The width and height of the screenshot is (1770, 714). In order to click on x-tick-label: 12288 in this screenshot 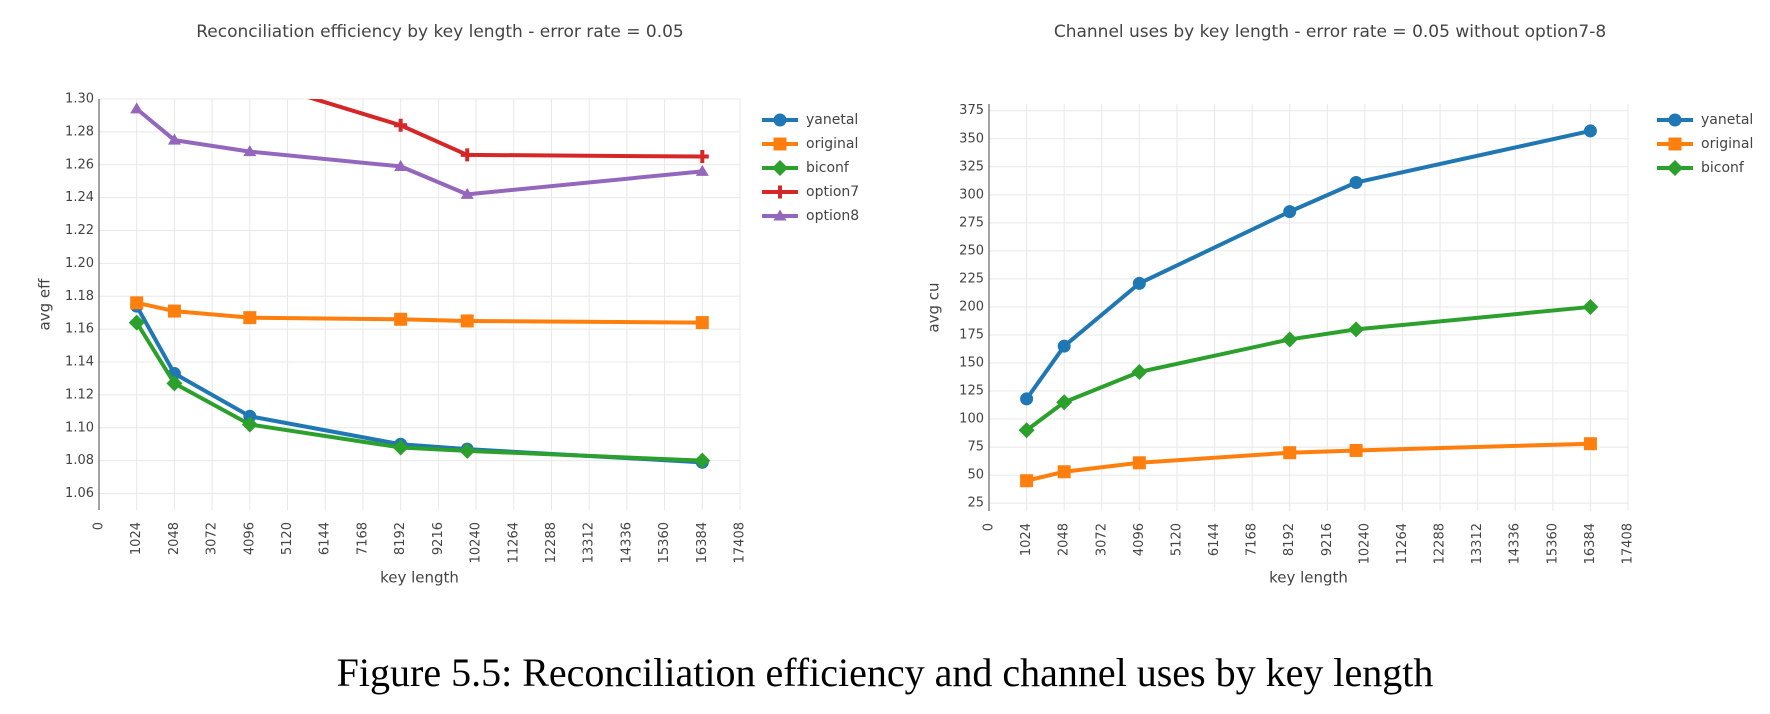, I will do `click(551, 542)`.